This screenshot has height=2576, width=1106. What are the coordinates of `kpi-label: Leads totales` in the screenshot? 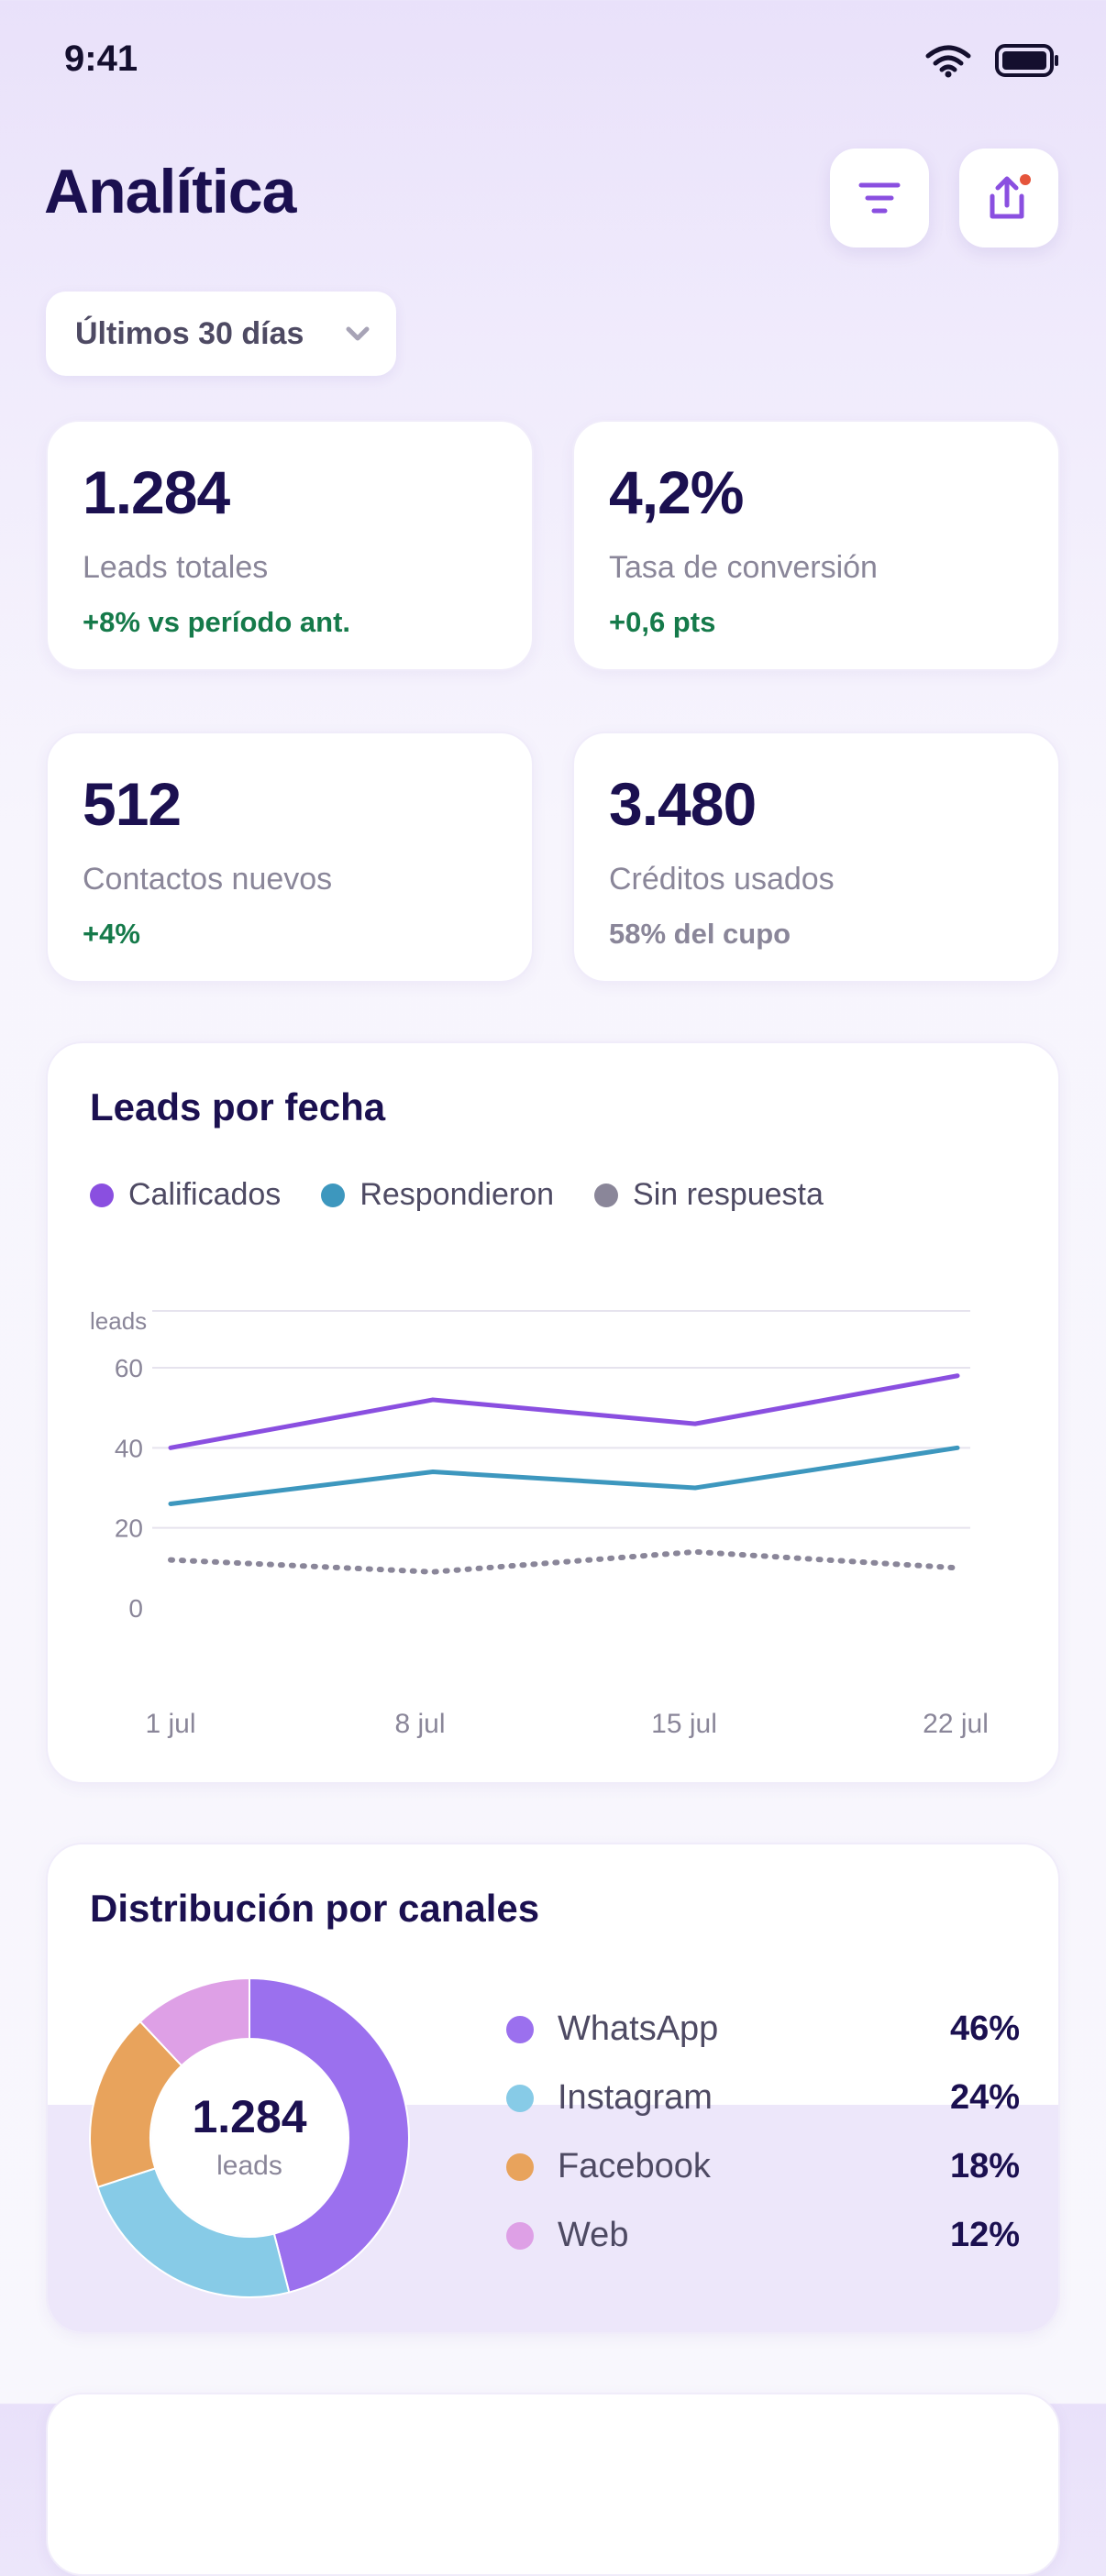 It's located at (176, 568).